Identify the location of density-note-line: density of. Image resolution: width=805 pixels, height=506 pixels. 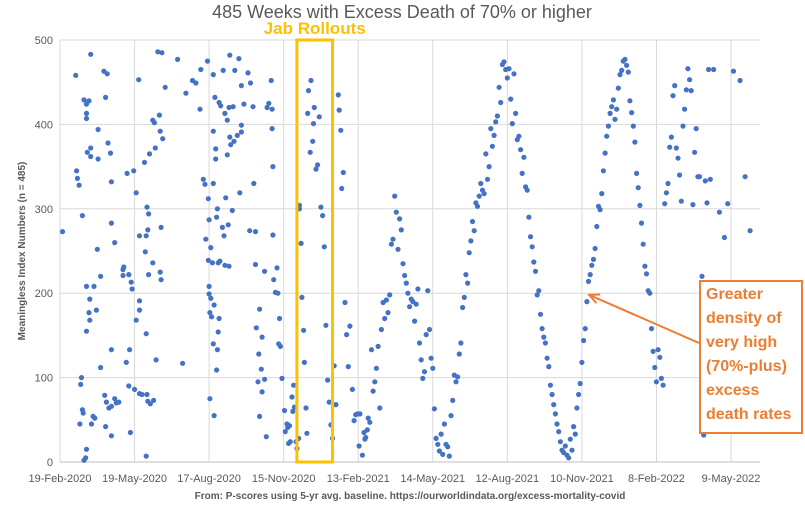
(744, 318).